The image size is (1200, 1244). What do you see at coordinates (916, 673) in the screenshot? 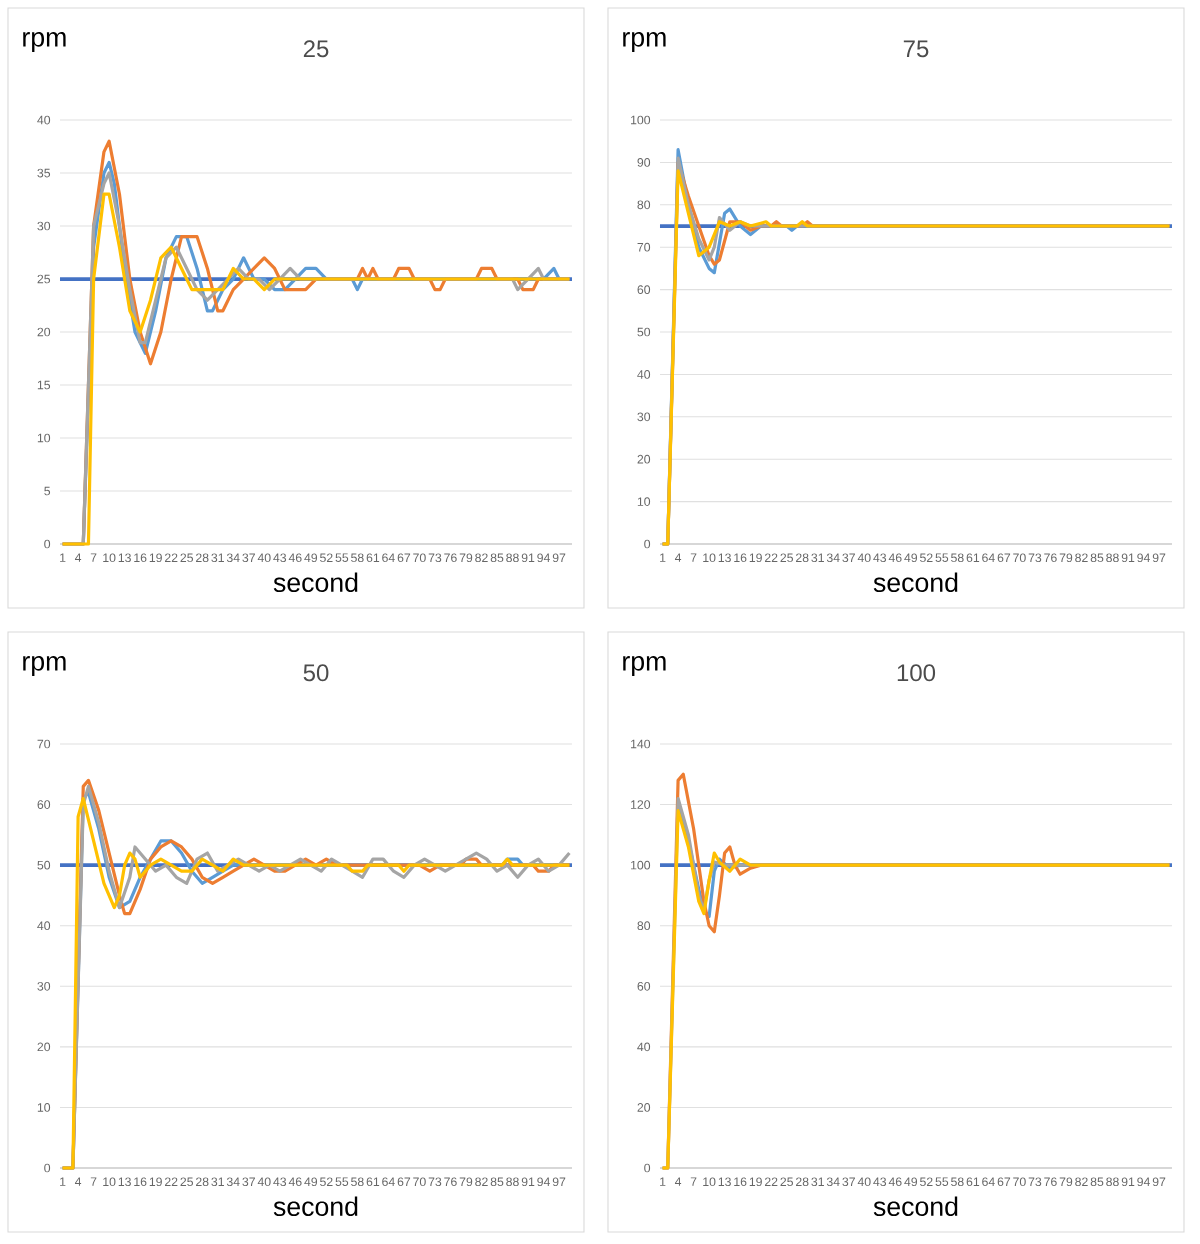
I see `chart-title: 100` at bounding box center [916, 673].